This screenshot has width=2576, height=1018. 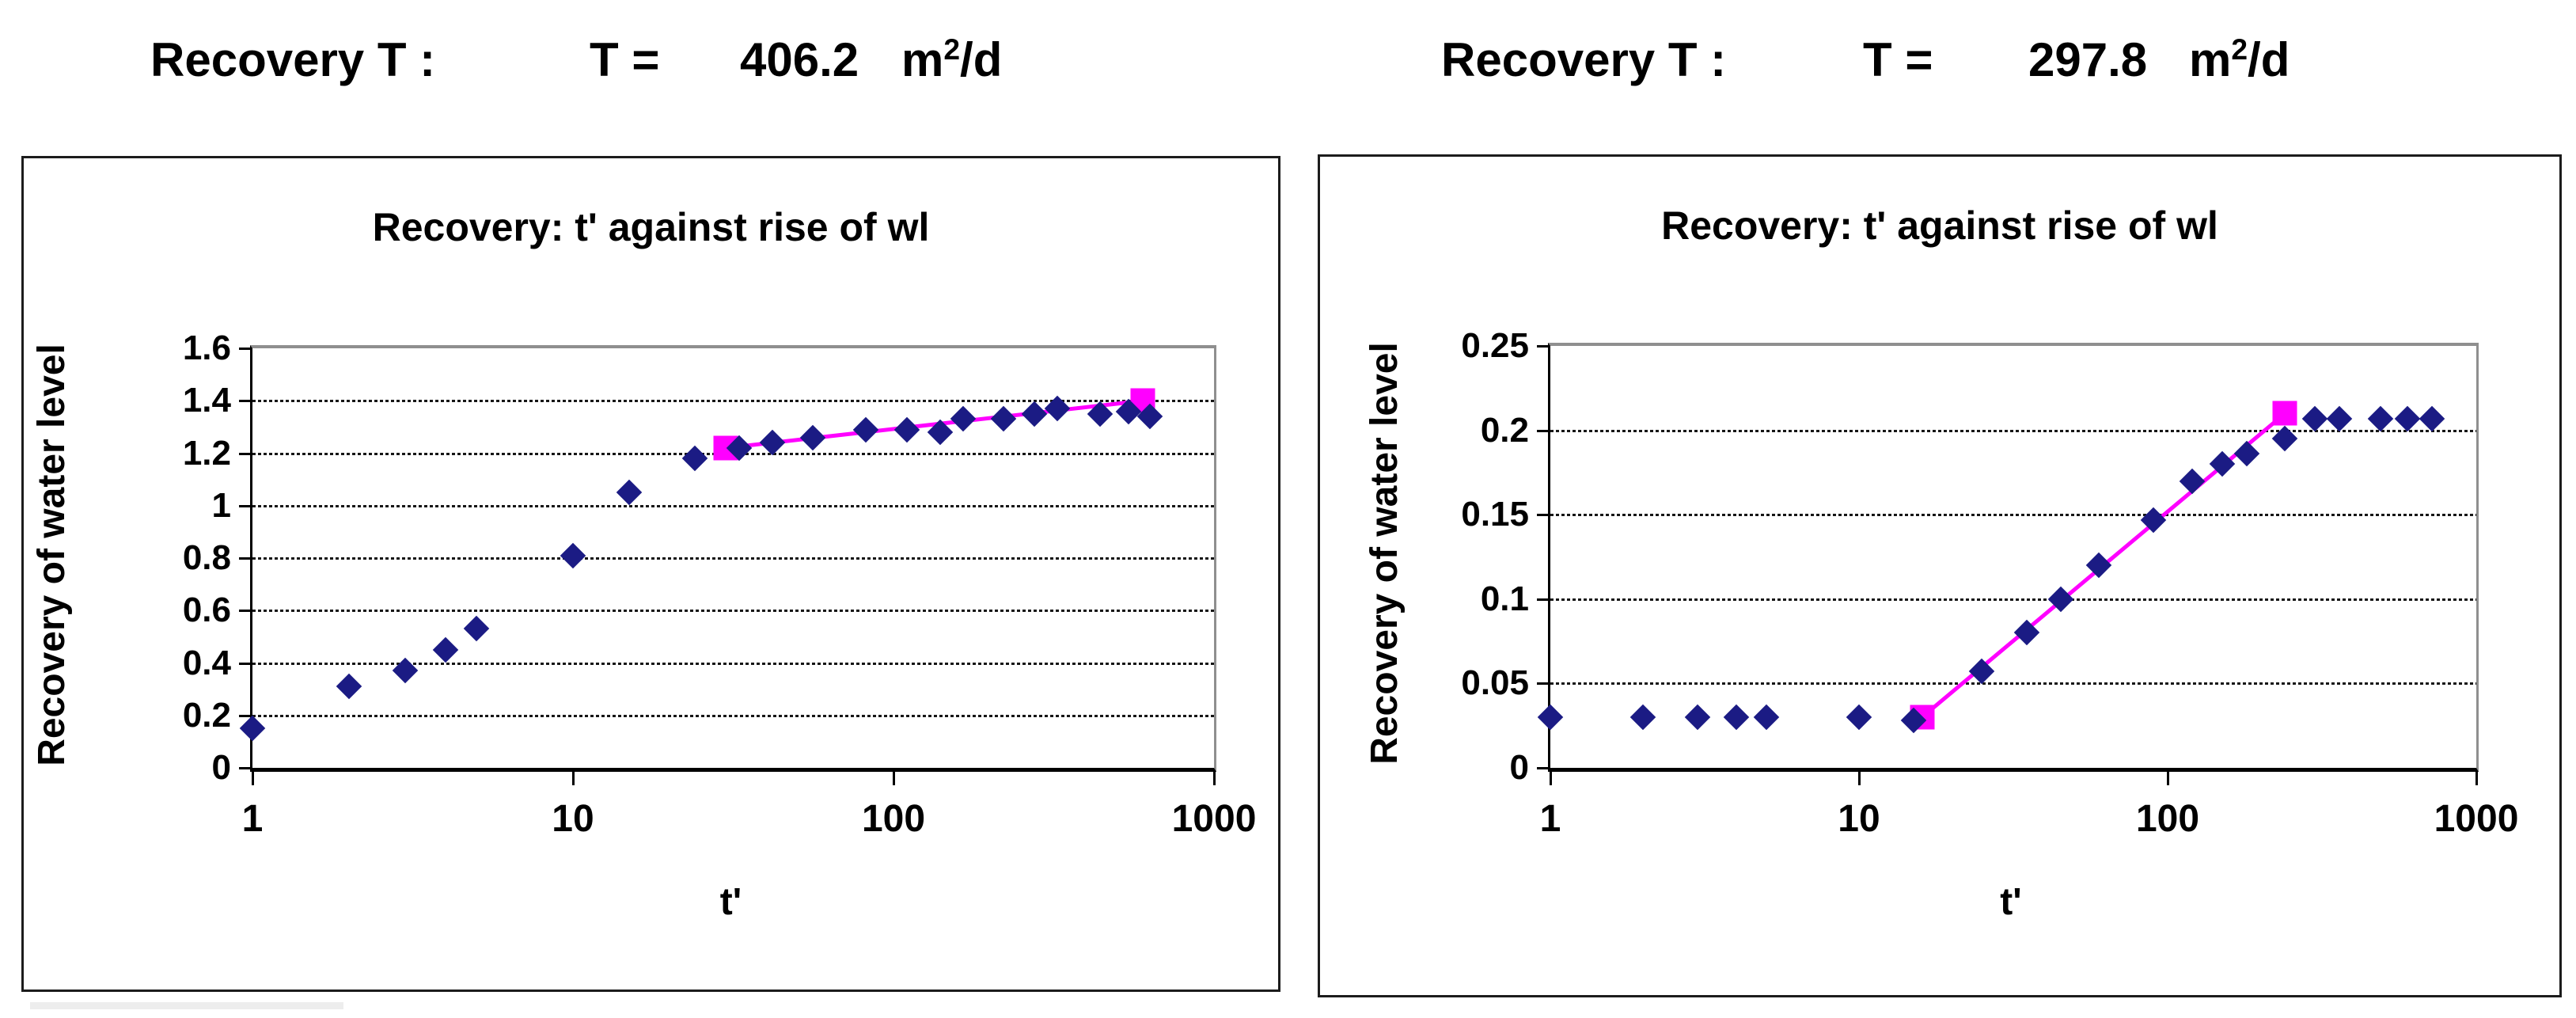 I want to click on y-tick-label: 1.2, so click(x=206, y=453).